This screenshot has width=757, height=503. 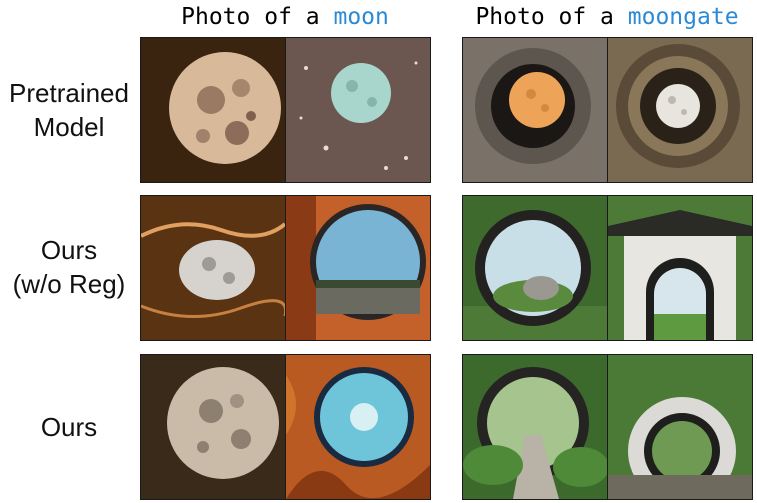 What do you see at coordinates (69, 110) in the screenshot?
I see `row-label-pretrained: Pretrained Model` at bounding box center [69, 110].